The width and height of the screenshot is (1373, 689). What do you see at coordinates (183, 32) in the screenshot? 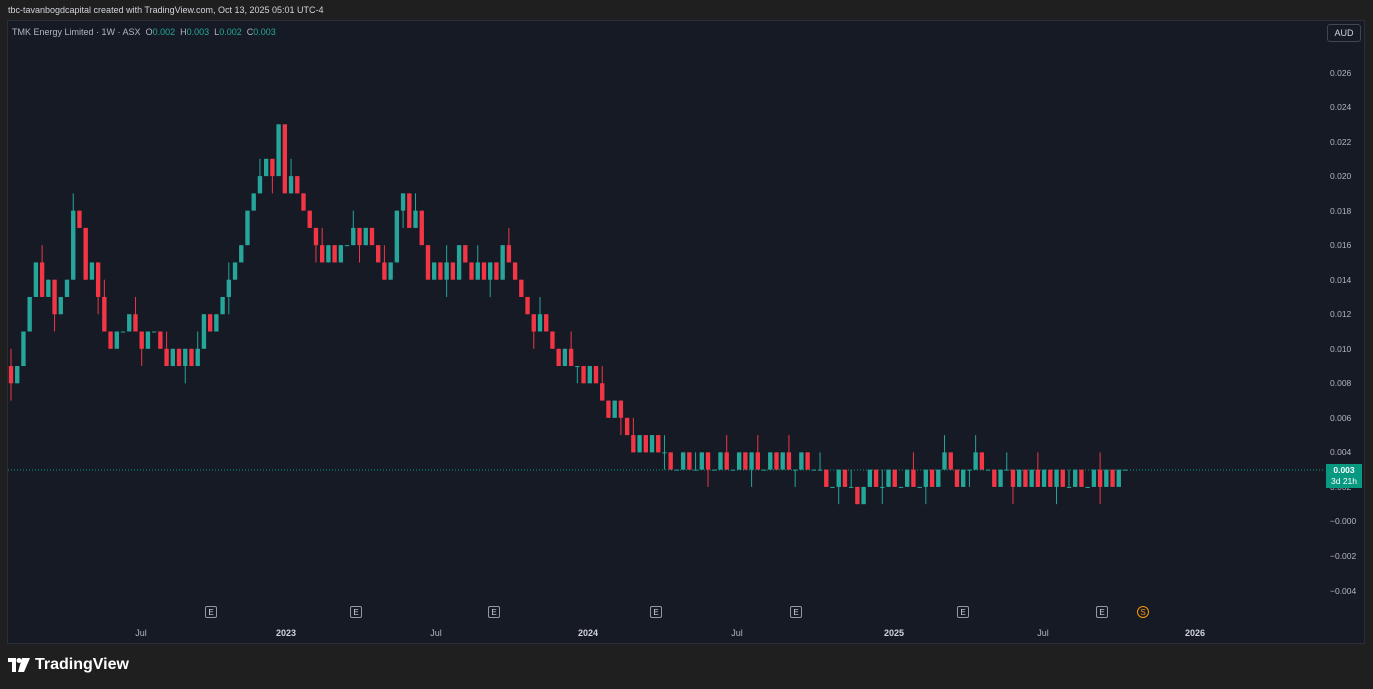
I see `high-label: H` at bounding box center [183, 32].